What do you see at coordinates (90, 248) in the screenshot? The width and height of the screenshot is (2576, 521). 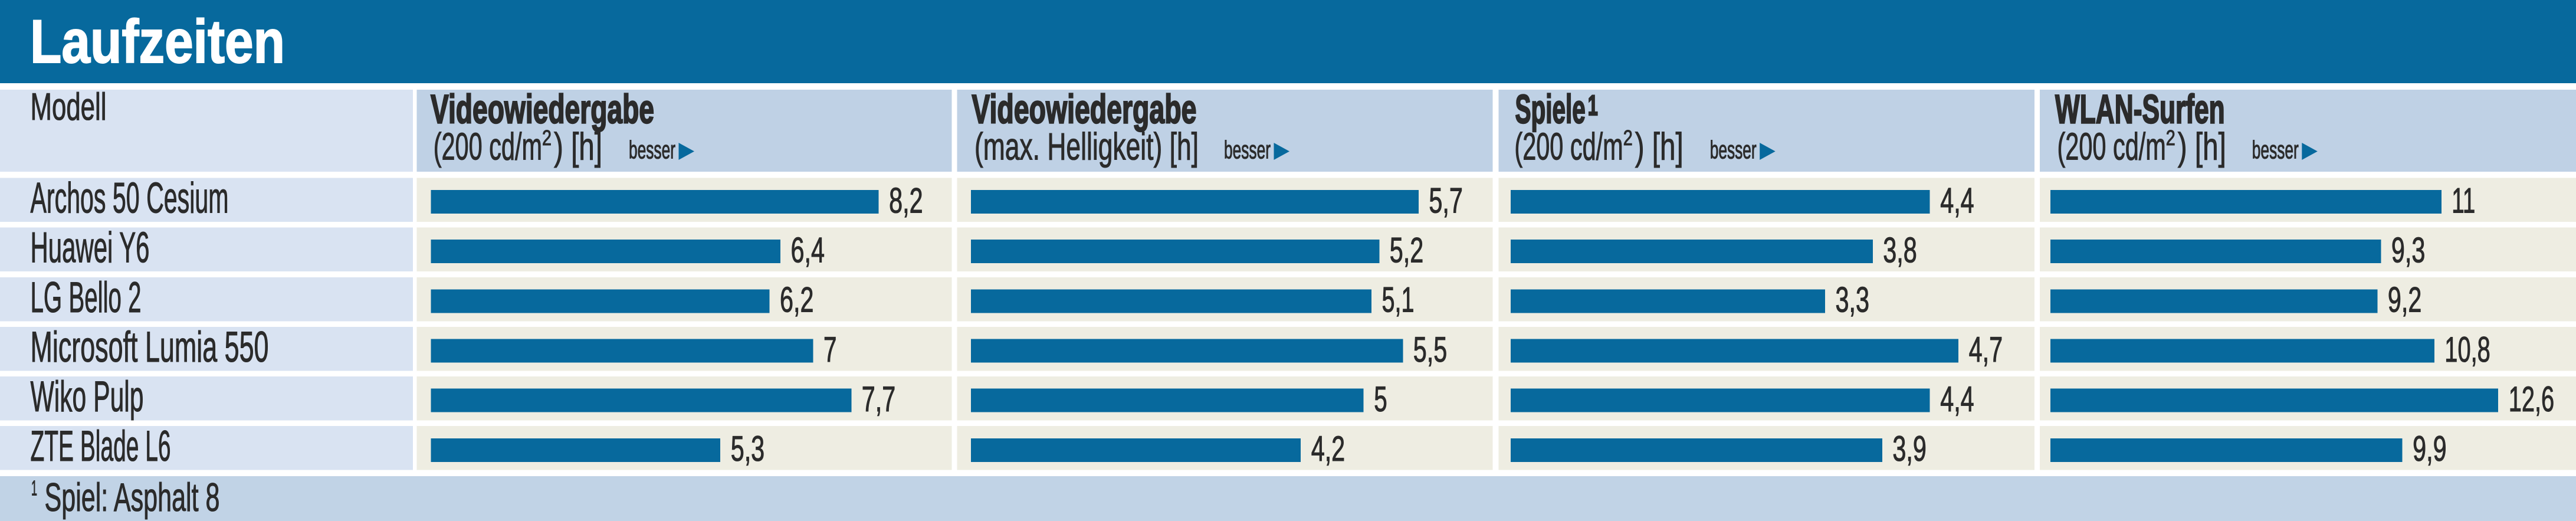 I see `svg-text: Huawei Y6` at bounding box center [90, 248].